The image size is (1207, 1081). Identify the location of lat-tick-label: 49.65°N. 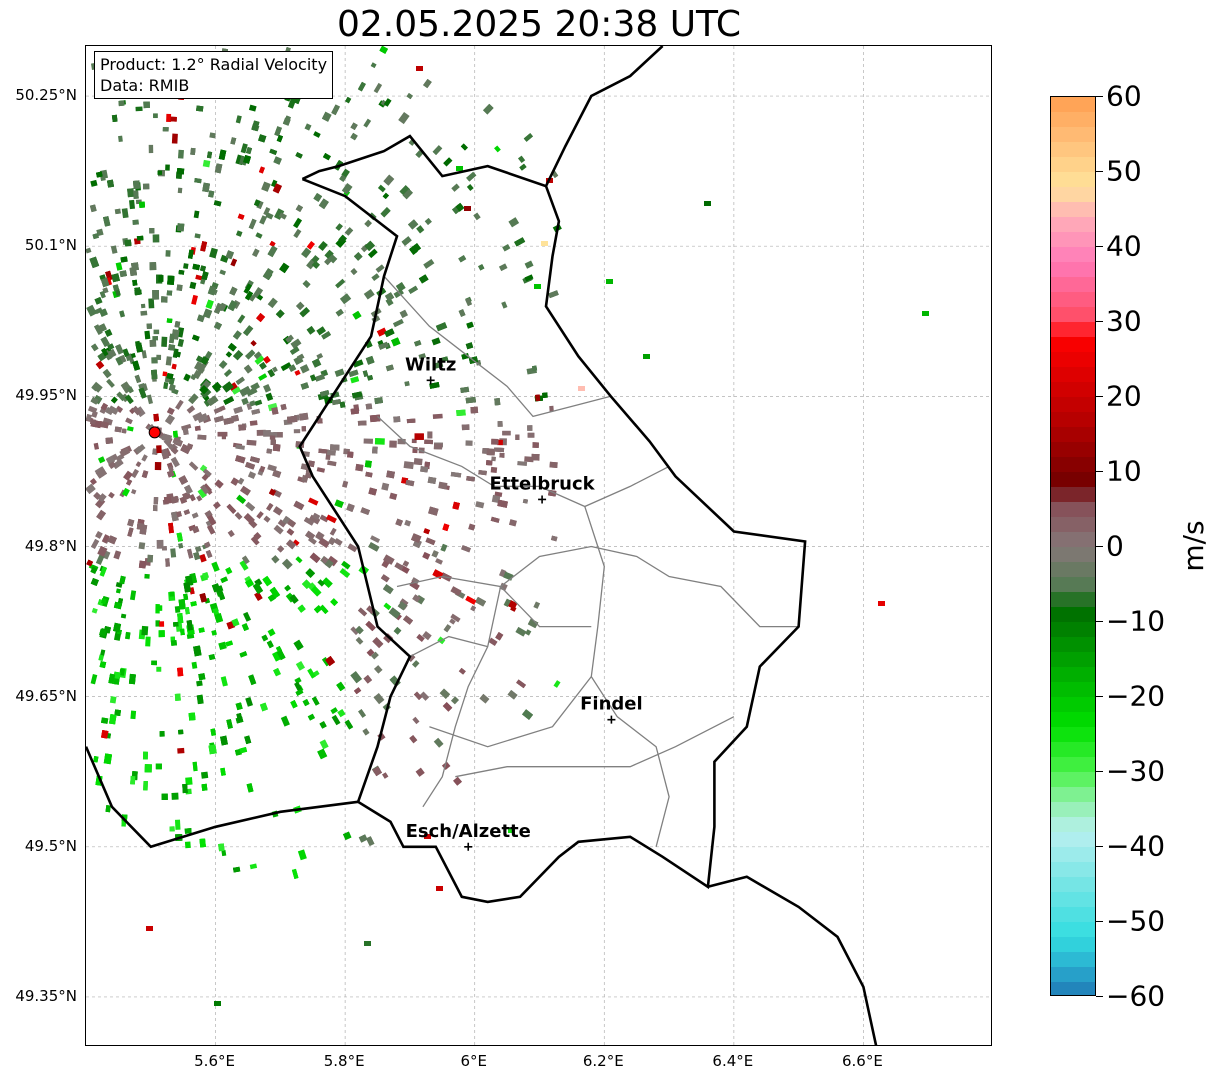
(46, 695).